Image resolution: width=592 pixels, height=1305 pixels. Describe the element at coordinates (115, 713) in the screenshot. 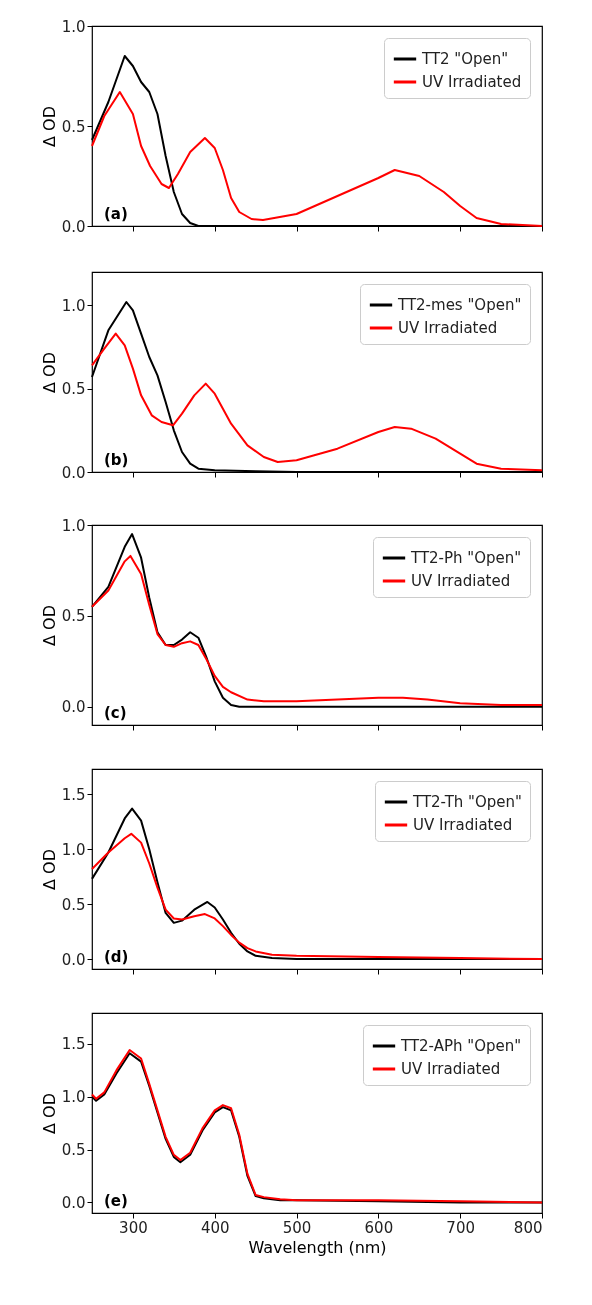

I see `annotation: (c)` at that location.